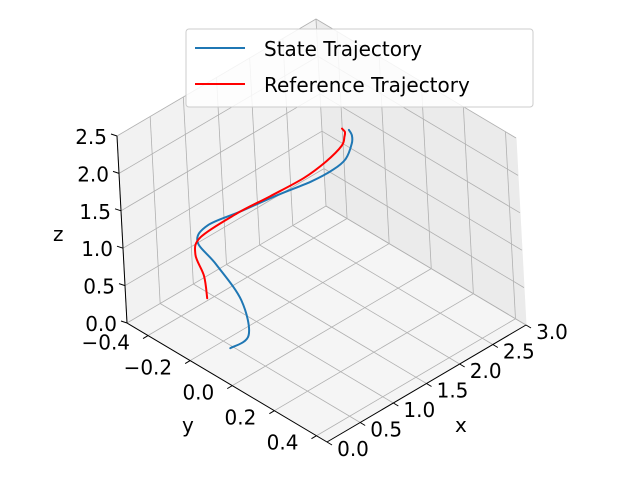 The width and height of the screenshot is (640, 480). I want to click on x-tick-label: 2.5, so click(519, 352).